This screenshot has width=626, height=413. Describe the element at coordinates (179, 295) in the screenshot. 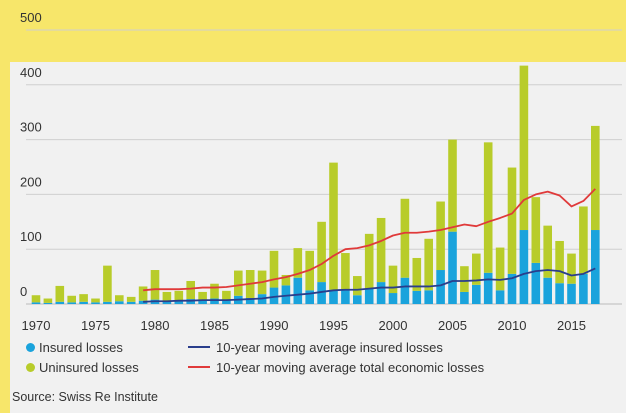

I see `bar-uninsured-1982` at that location.